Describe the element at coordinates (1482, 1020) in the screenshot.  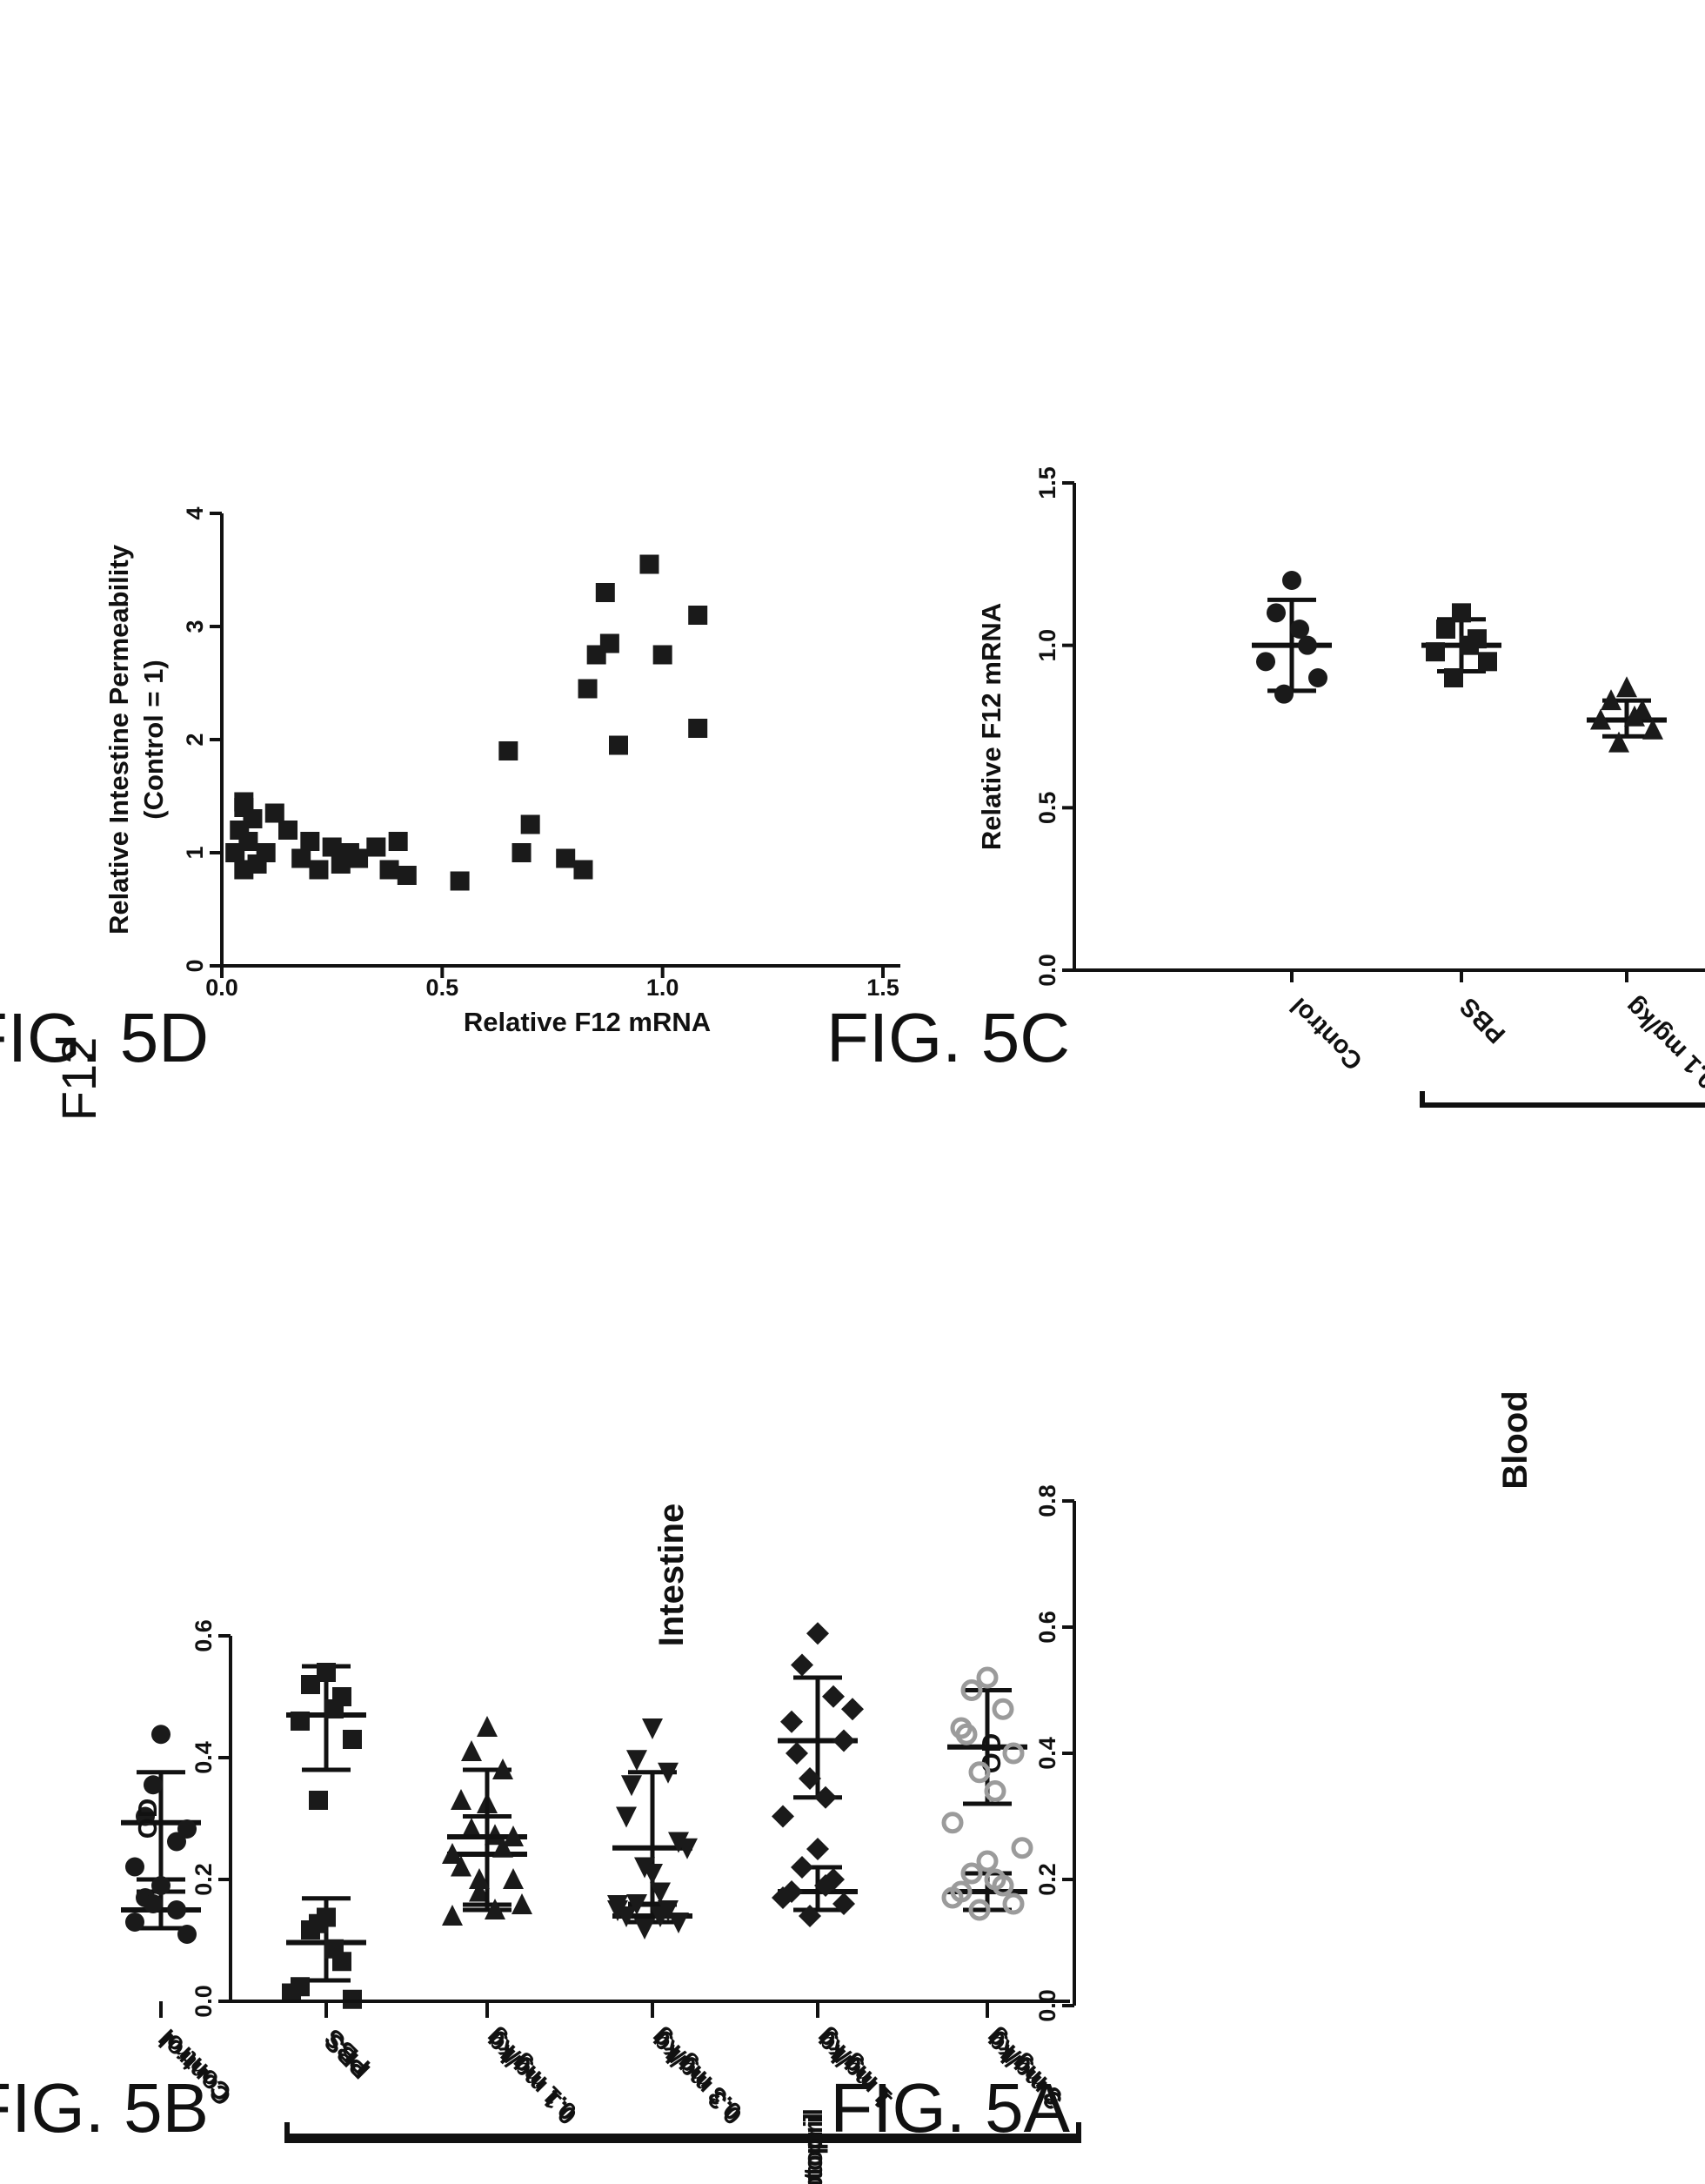
I see `category-label: PBS` at that location.